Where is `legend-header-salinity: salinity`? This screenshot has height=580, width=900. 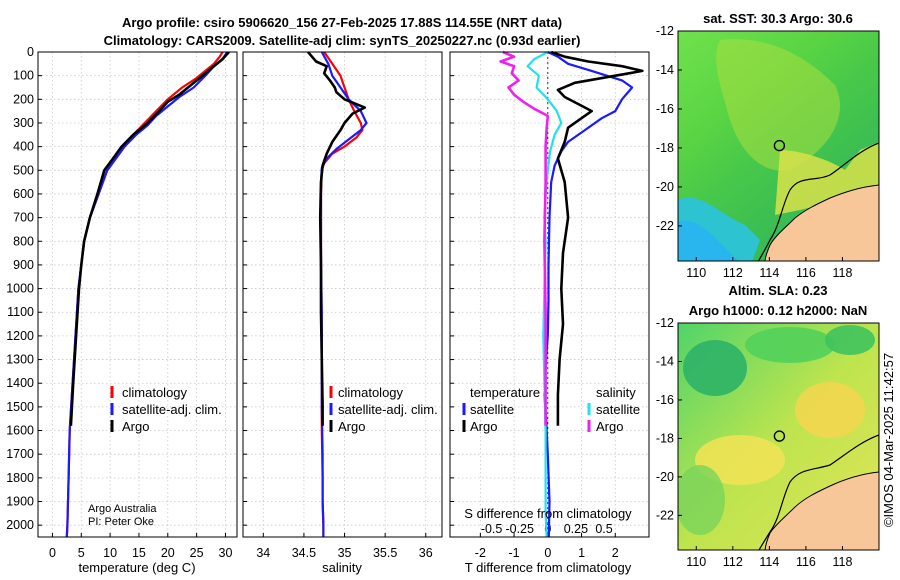 legend-header-salinity: salinity is located at coordinates (616, 392).